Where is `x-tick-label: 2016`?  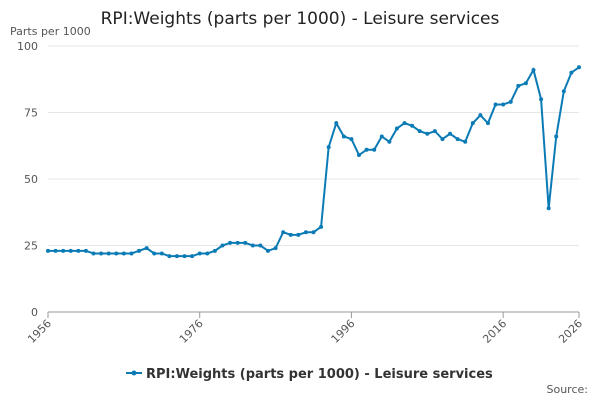
x-tick-label: 2016 is located at coordinates (494, 331).